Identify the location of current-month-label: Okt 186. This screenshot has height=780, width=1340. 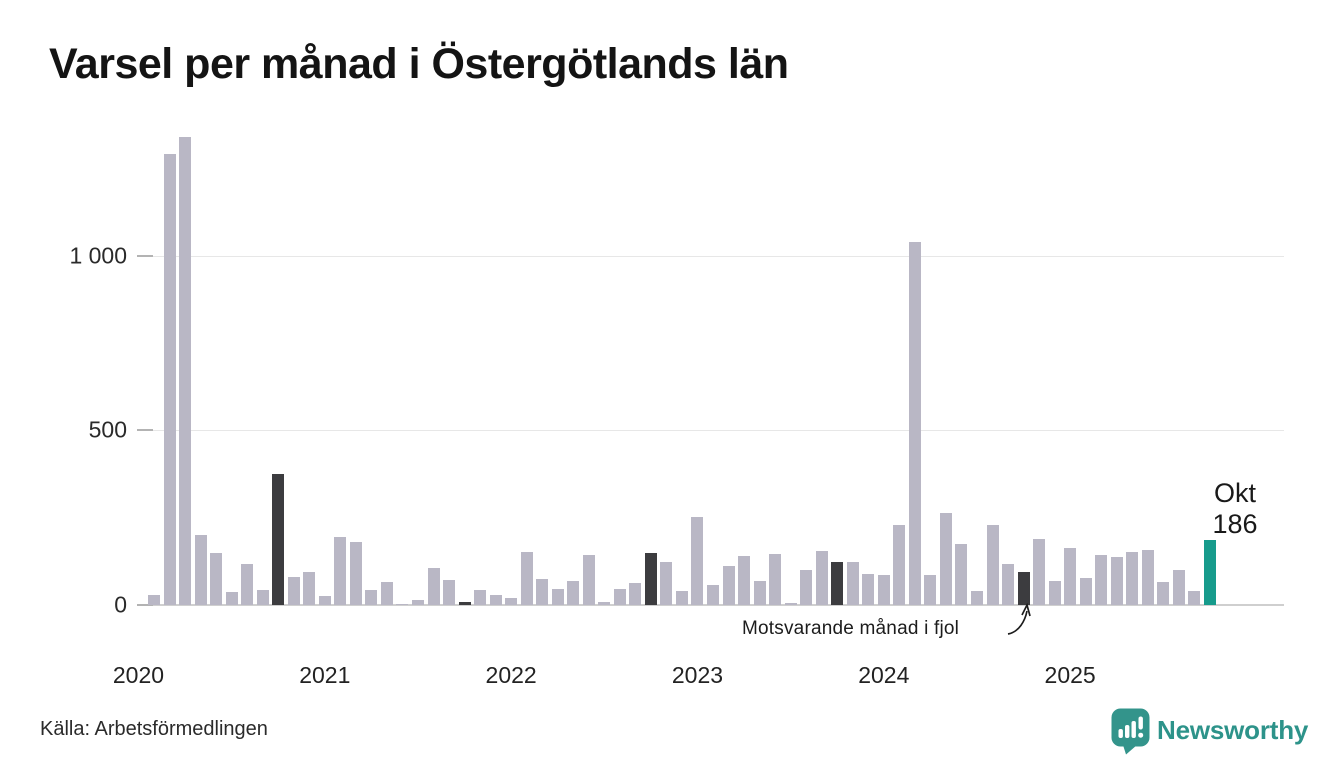
(1235, 509).